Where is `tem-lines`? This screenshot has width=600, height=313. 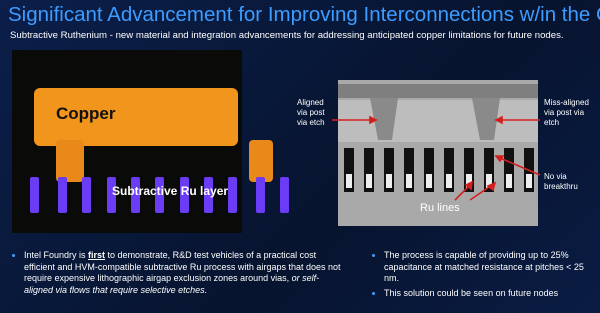
tem-lines is located at coordinates (439, 170).